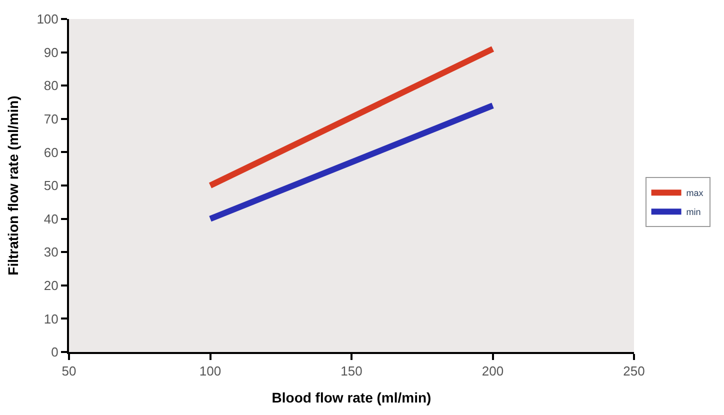  What do you see at coordinates (51, 318) in the screenshot?
I see `y-tick-label: 10` at bounding box center [51, 318].